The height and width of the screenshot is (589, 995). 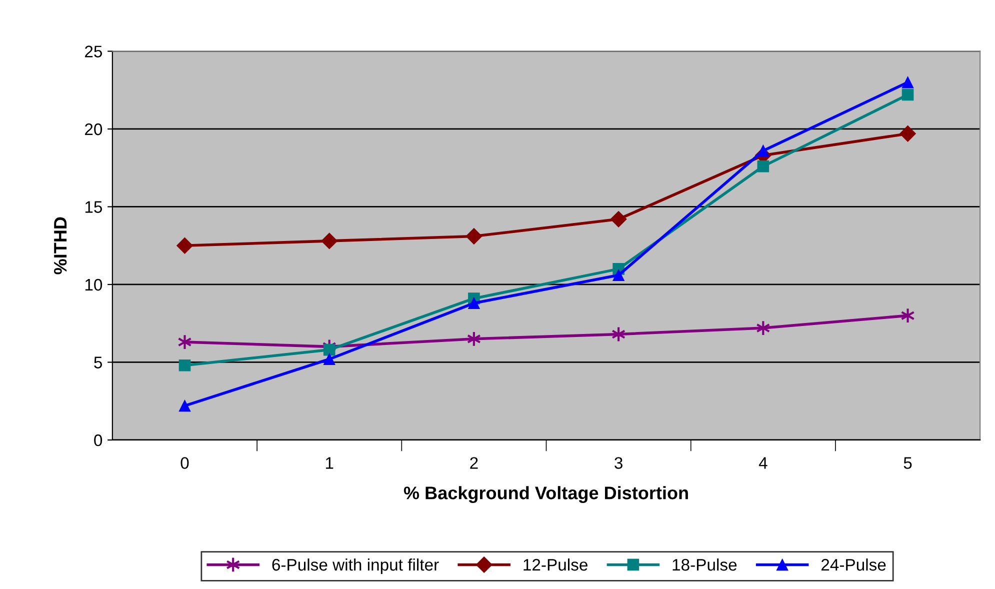 What do you see at coordinates (93, 207) in the screenshot?
I see `y-tick-label: 15` at bounding box center [93, 207].